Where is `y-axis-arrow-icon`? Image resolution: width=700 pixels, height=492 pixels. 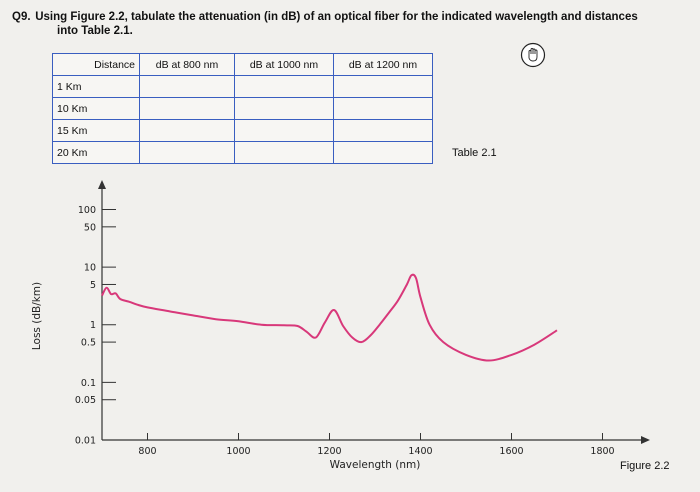 y-axis-arrow-icon is located at coordinates (102, 184).